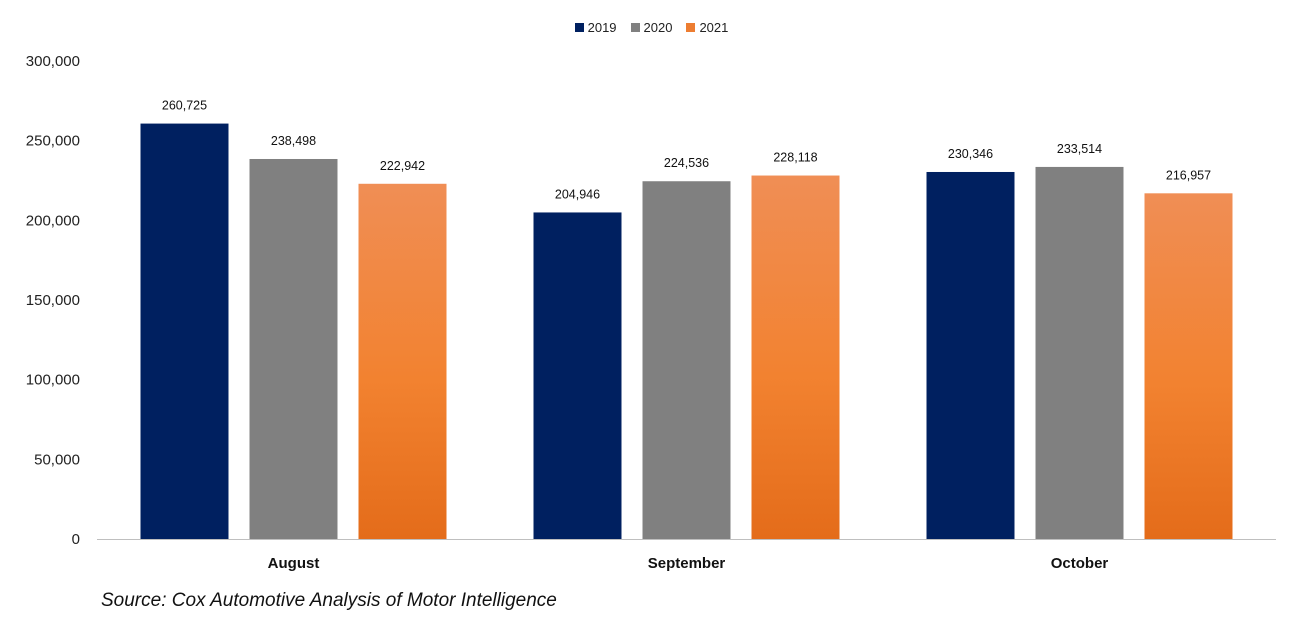 The height and width of the screenshot is (635, 1303). What do you see at coordinates (57, 459) in the screenshot?
I see `y-tick-label: 50,000` at bounding box center [57, 459].